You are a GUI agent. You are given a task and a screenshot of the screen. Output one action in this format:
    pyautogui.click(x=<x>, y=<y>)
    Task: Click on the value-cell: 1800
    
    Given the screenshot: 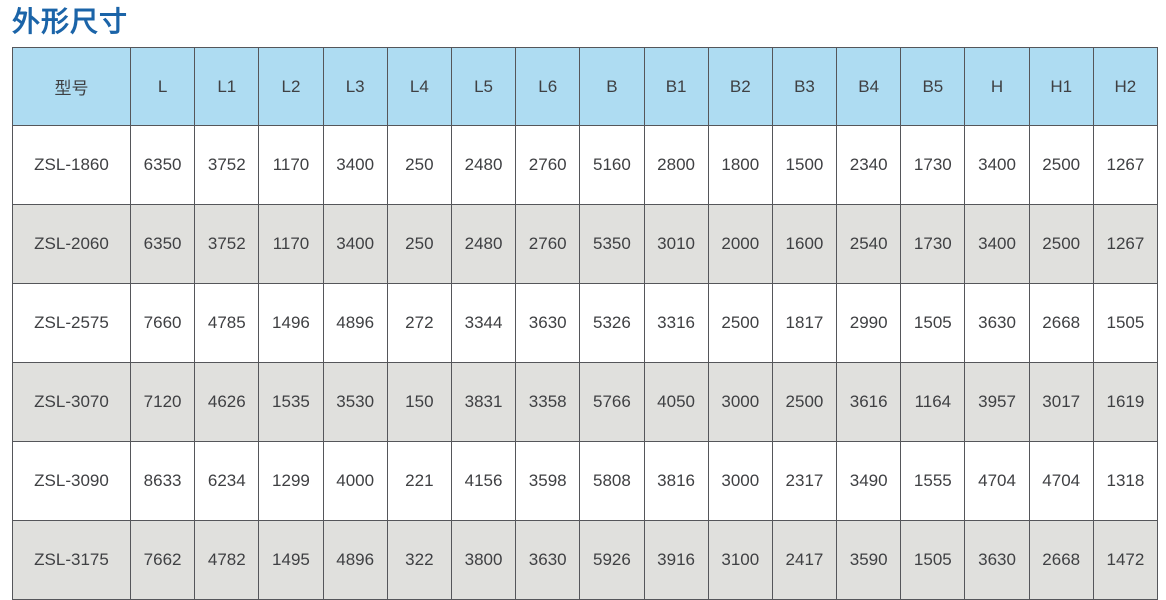 What is the action you would take?
    pyautogui.click(x=740, y=165)
    